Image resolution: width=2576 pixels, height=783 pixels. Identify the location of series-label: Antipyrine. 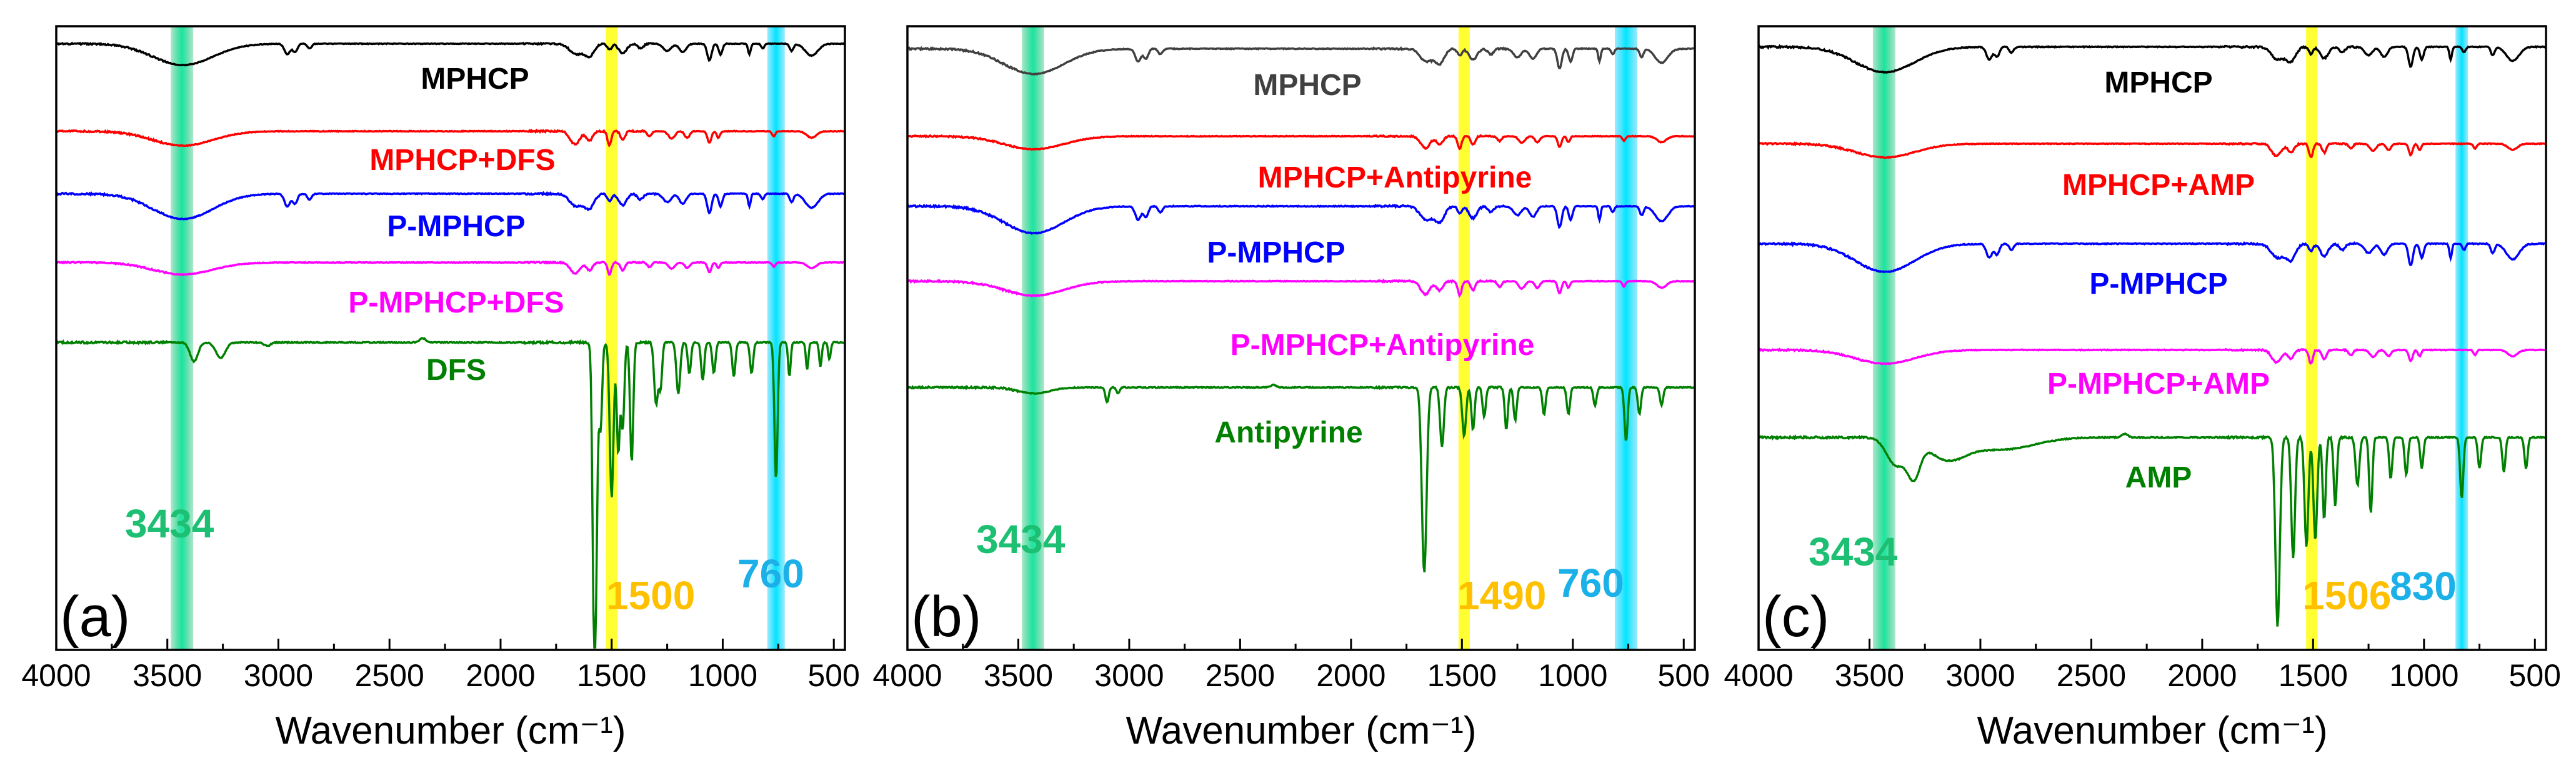
(1288, 433).